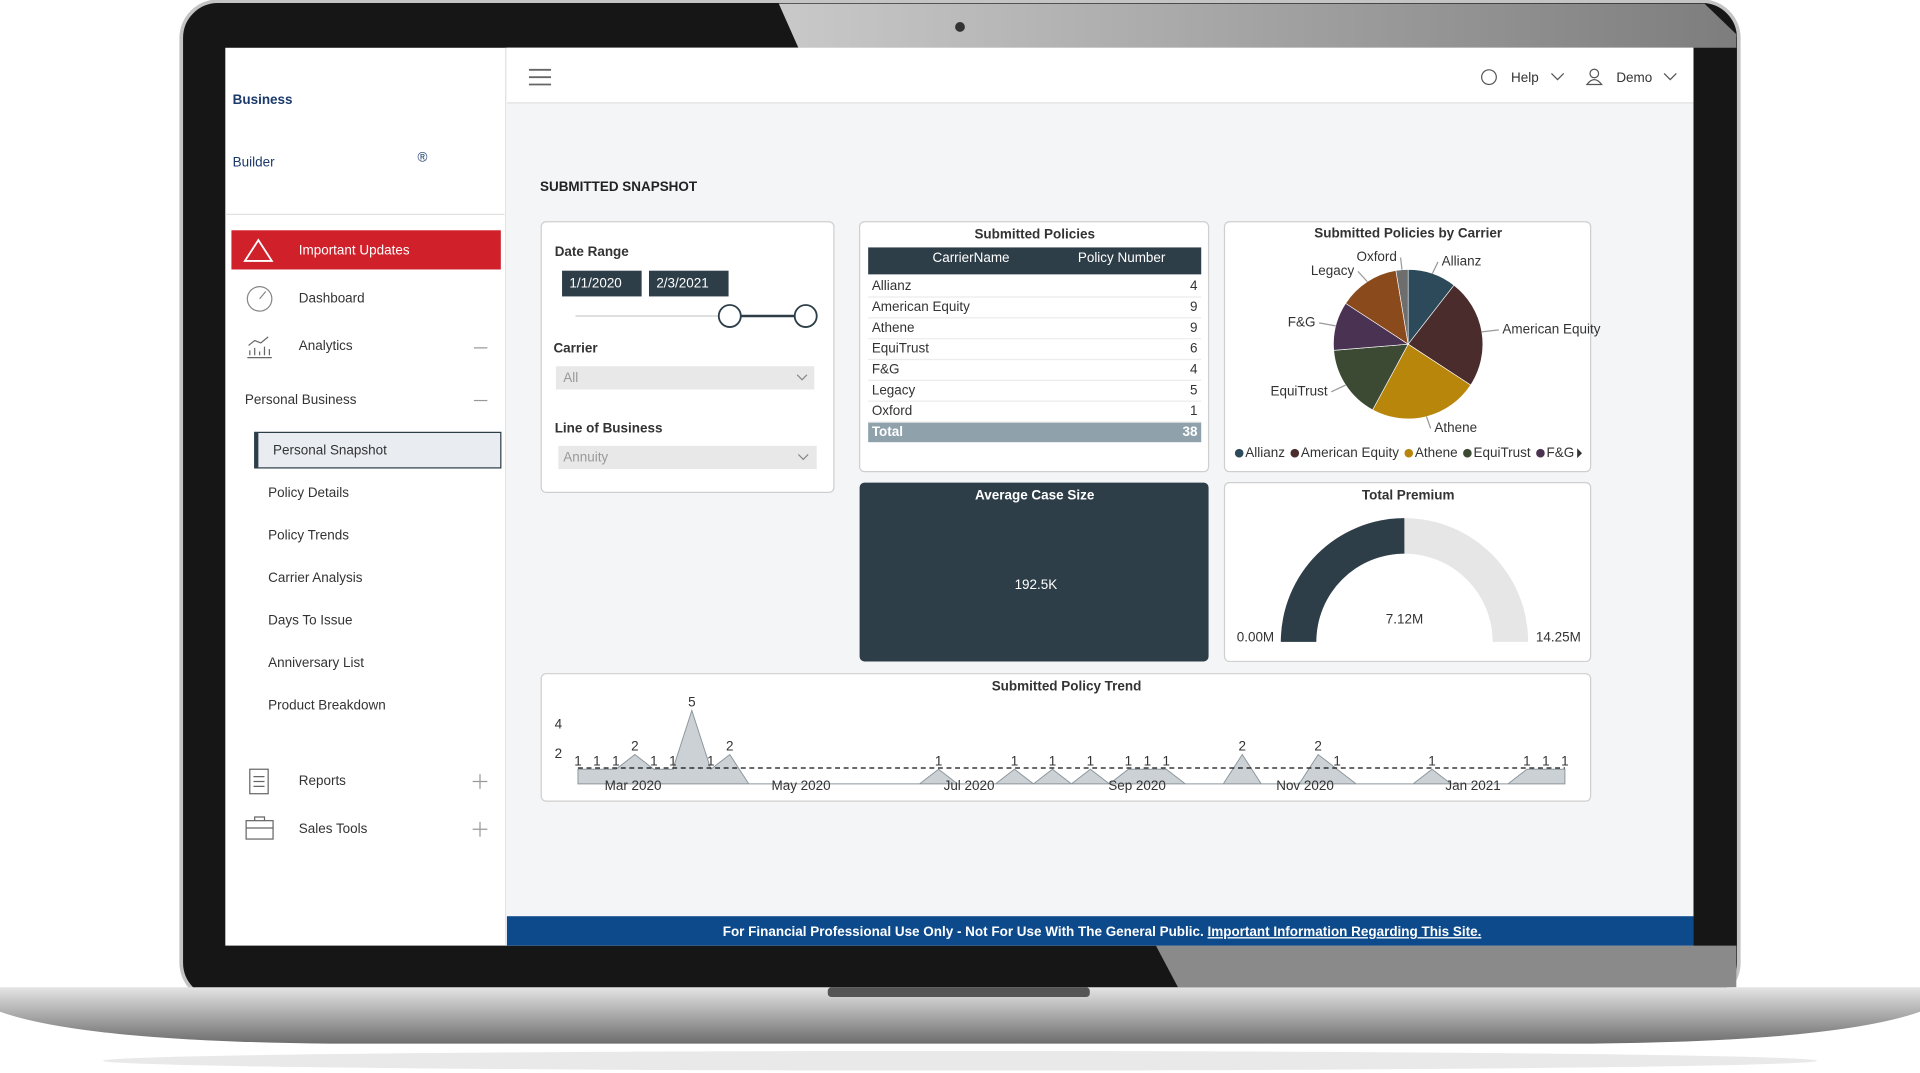 This screenshot has height=1073, width=1920. Describe the element at coordinates (301, 399) in the screenshot. I see `nav-label: Personal Business` at that location.